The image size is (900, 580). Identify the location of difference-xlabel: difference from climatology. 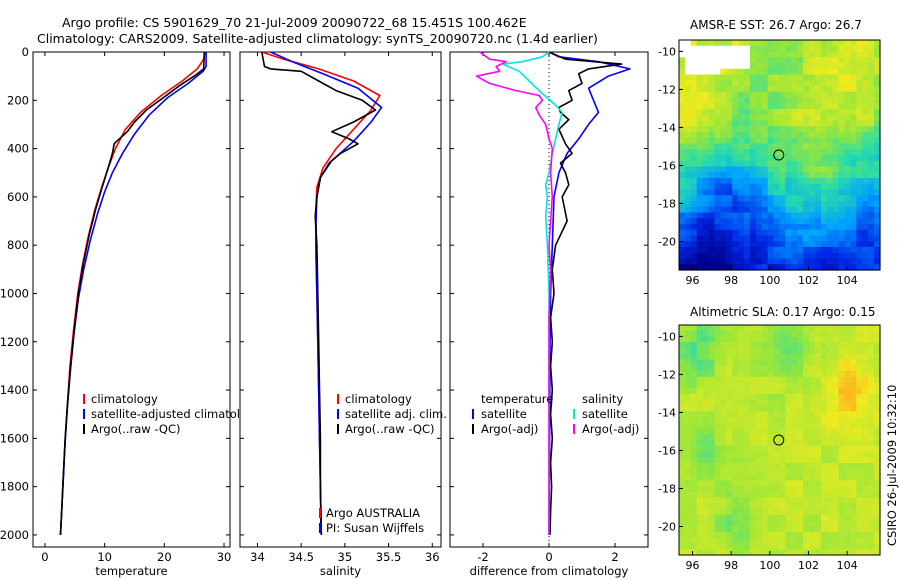
(549, 571).